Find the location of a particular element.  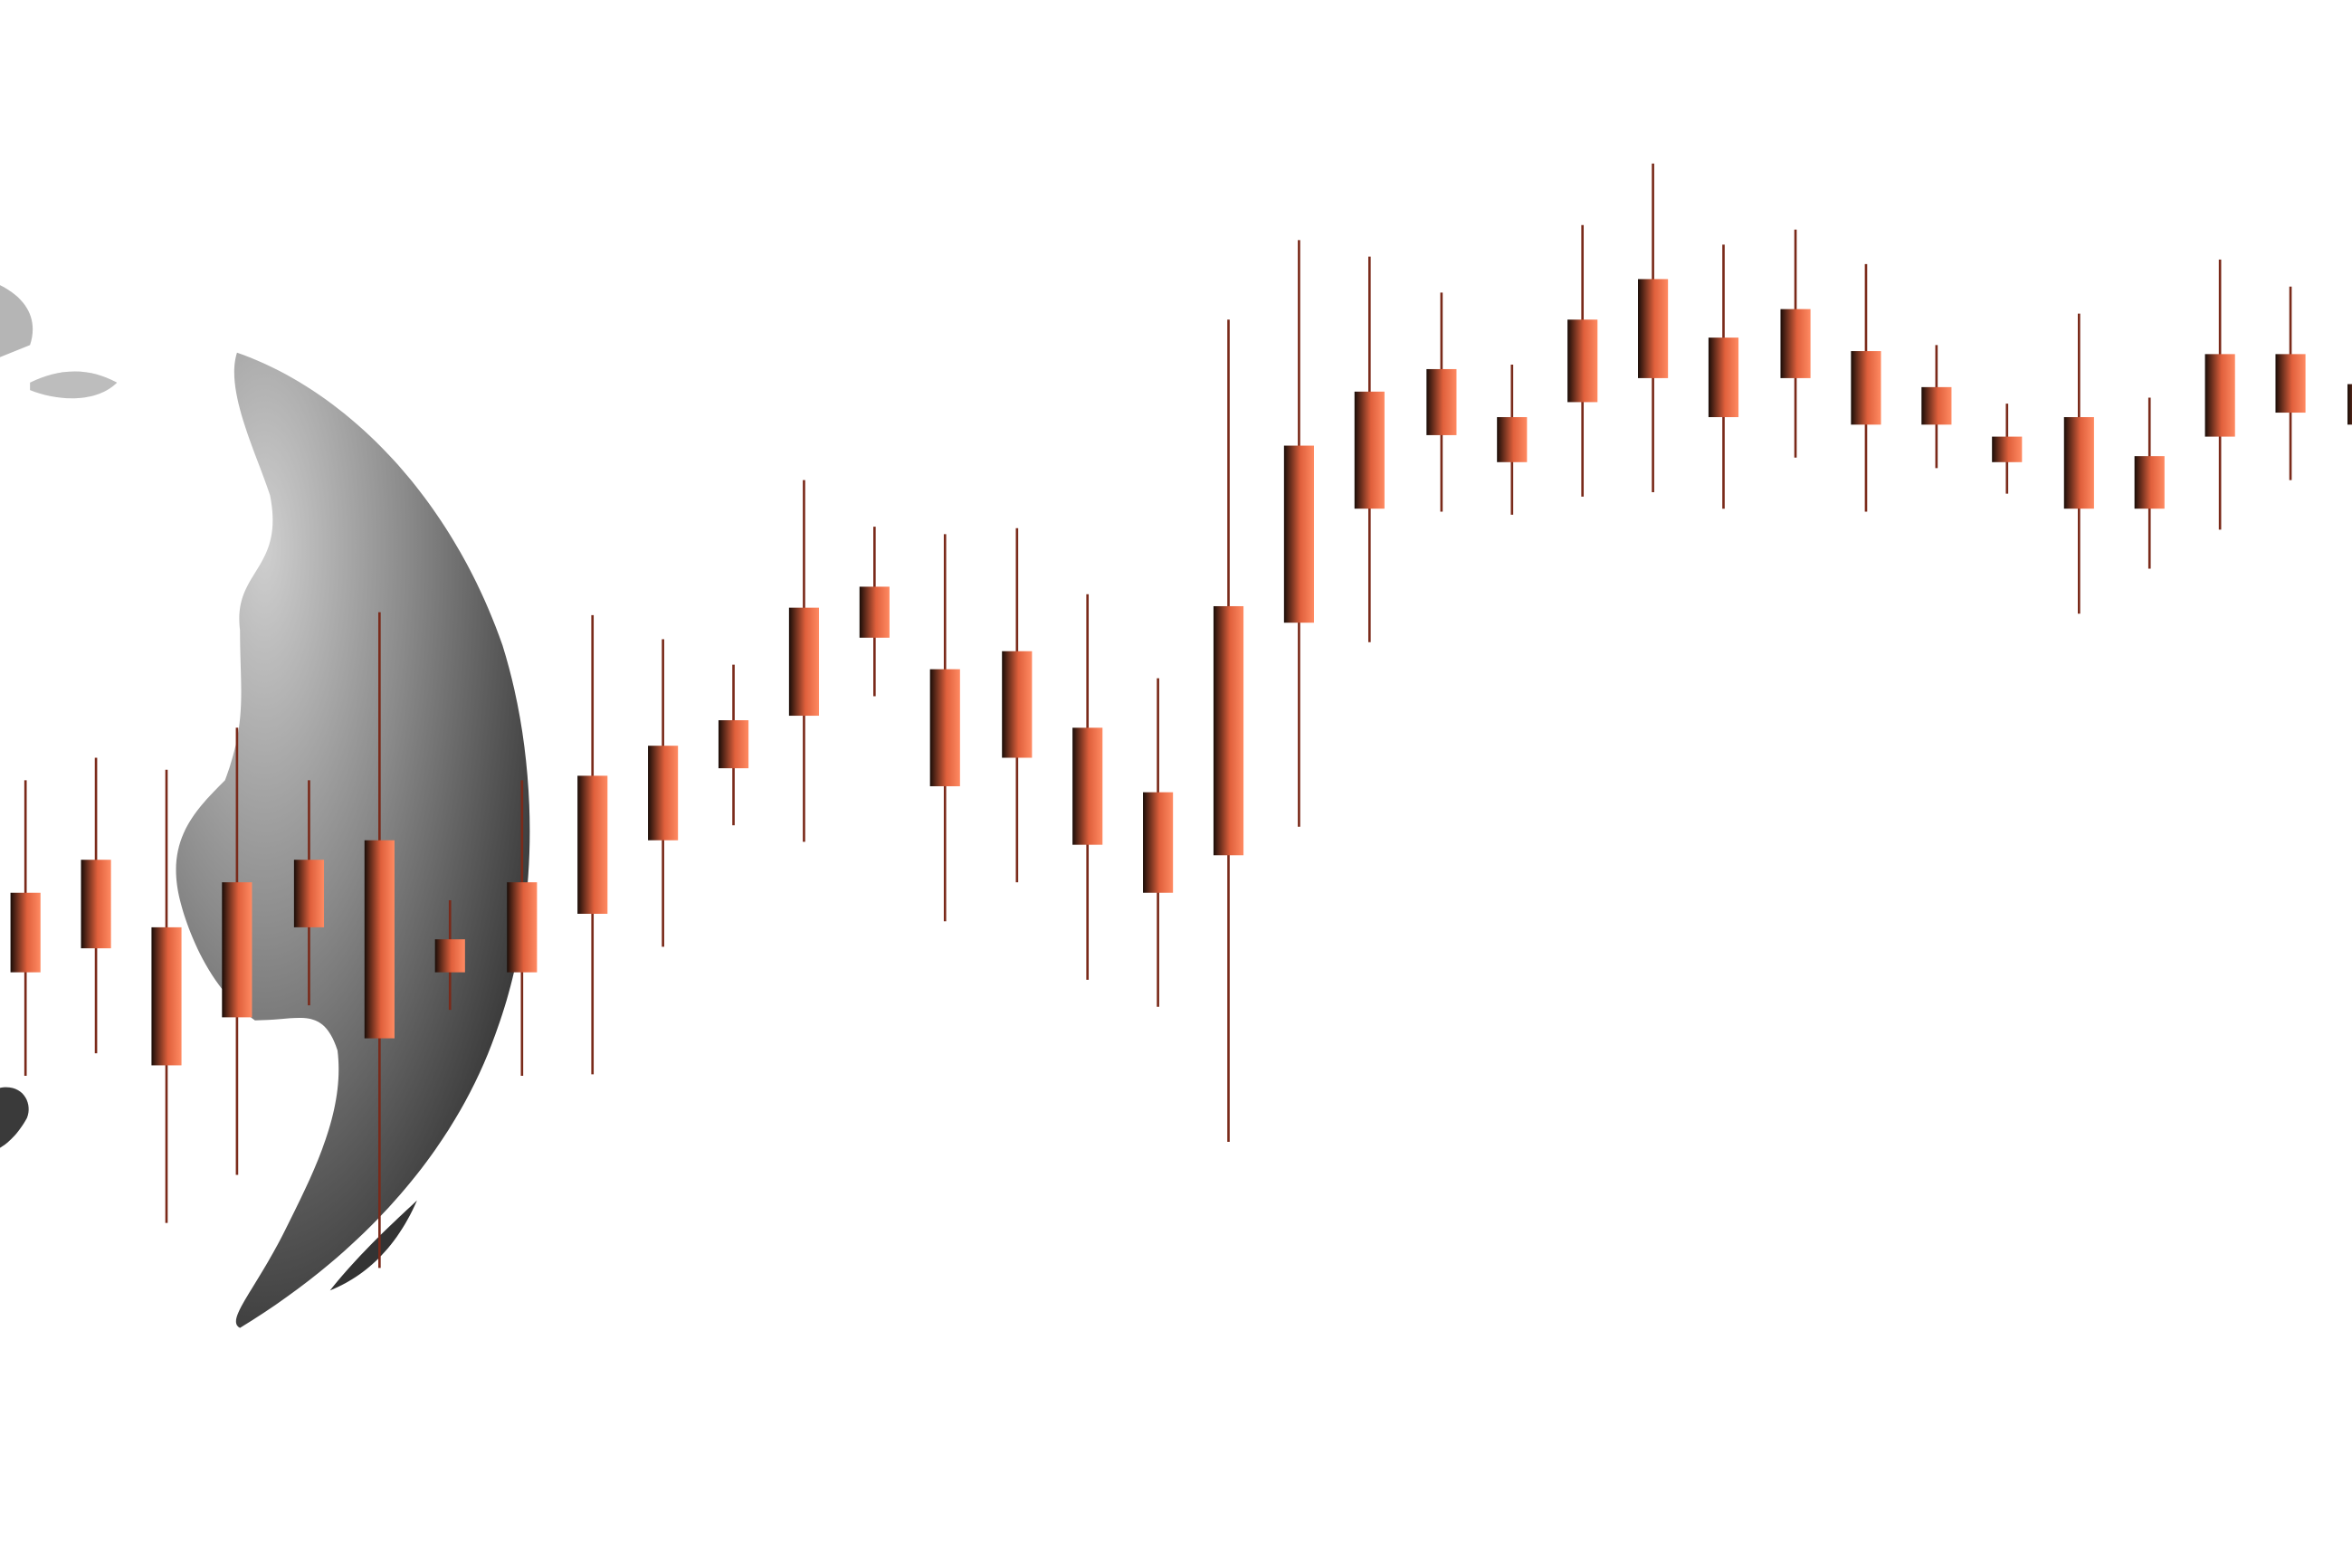

globe is located at coordinates (265, 807).